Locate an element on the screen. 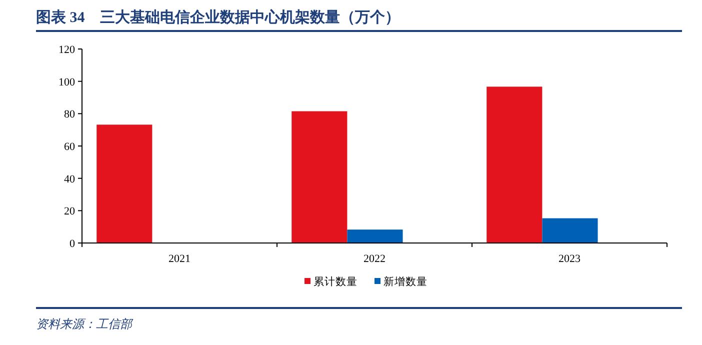  y-tick-label: 20 is located at coordinates (70, 212).